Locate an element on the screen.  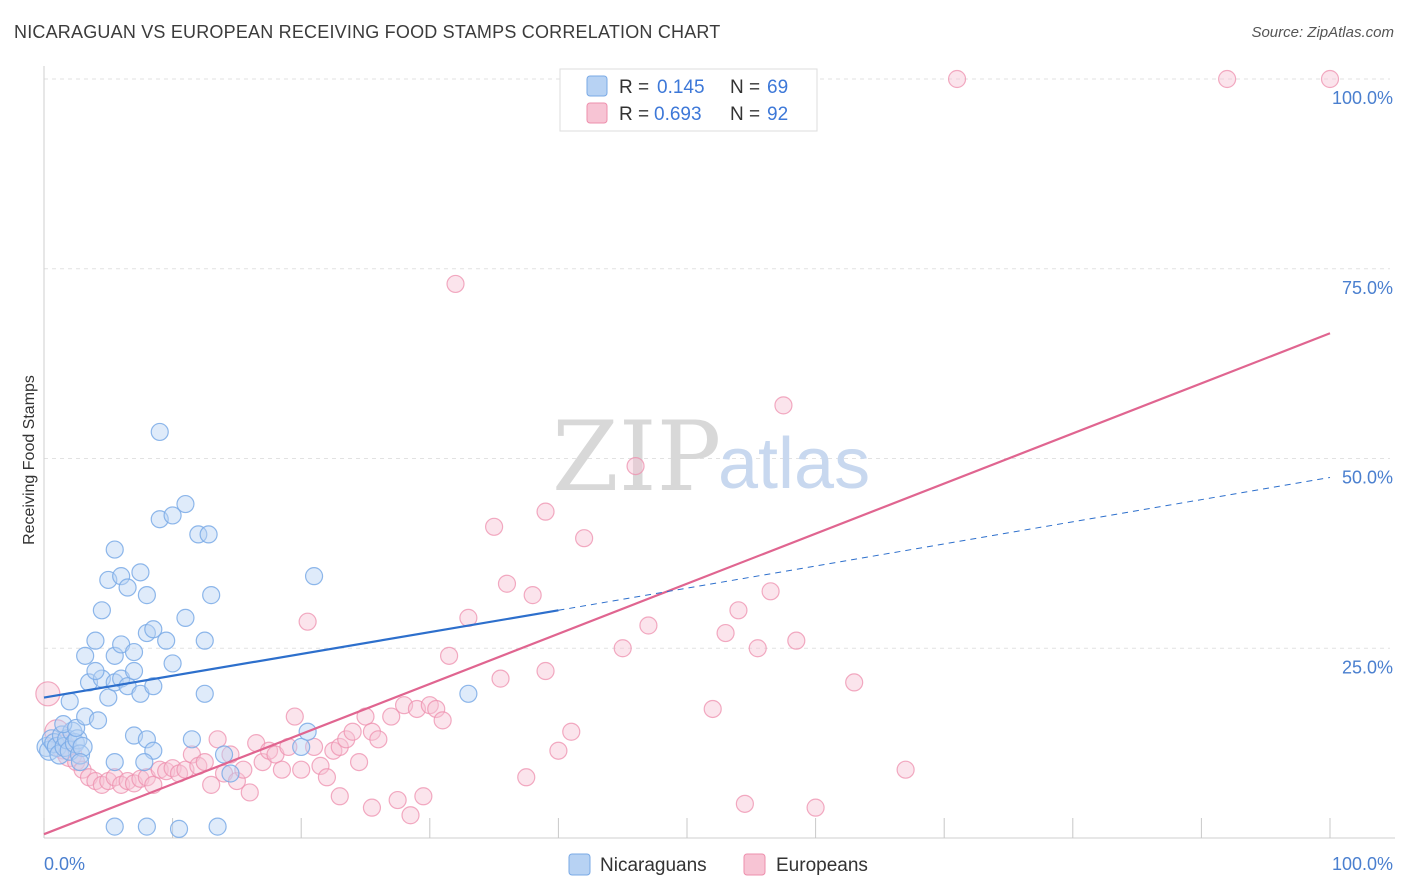
bottom-legend: Nicaraguans Europeans is located at coordinates (718, 864).